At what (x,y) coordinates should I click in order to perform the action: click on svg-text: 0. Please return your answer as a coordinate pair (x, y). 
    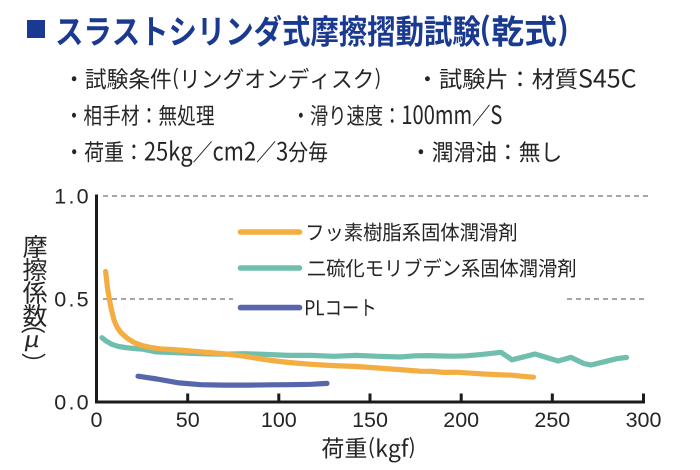
    Looking at the image, I should click on (97, 420).